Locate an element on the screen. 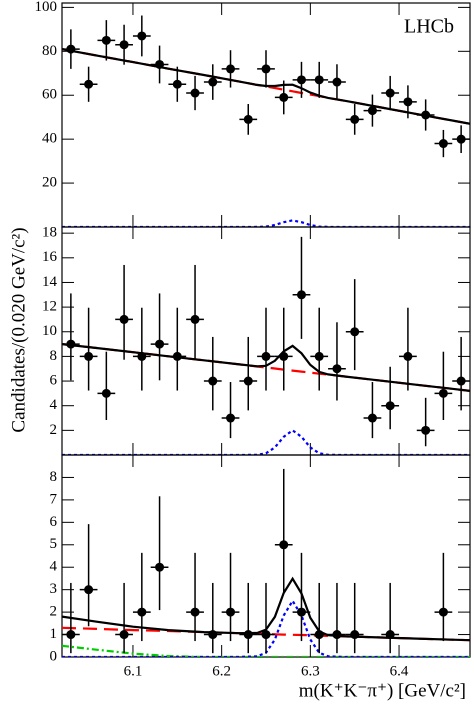 This screenshot has width=474, height=706. y-tick-label: 20 is located at coordinates (49, 183).